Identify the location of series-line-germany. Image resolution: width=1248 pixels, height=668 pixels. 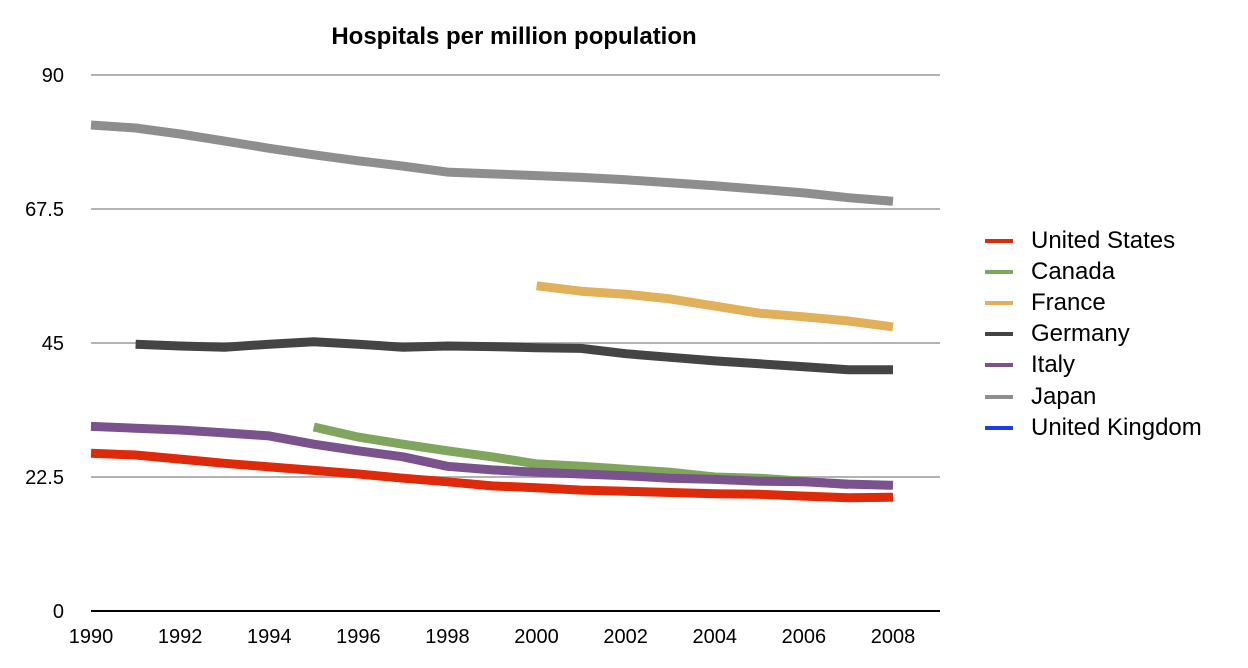
(514, 356).